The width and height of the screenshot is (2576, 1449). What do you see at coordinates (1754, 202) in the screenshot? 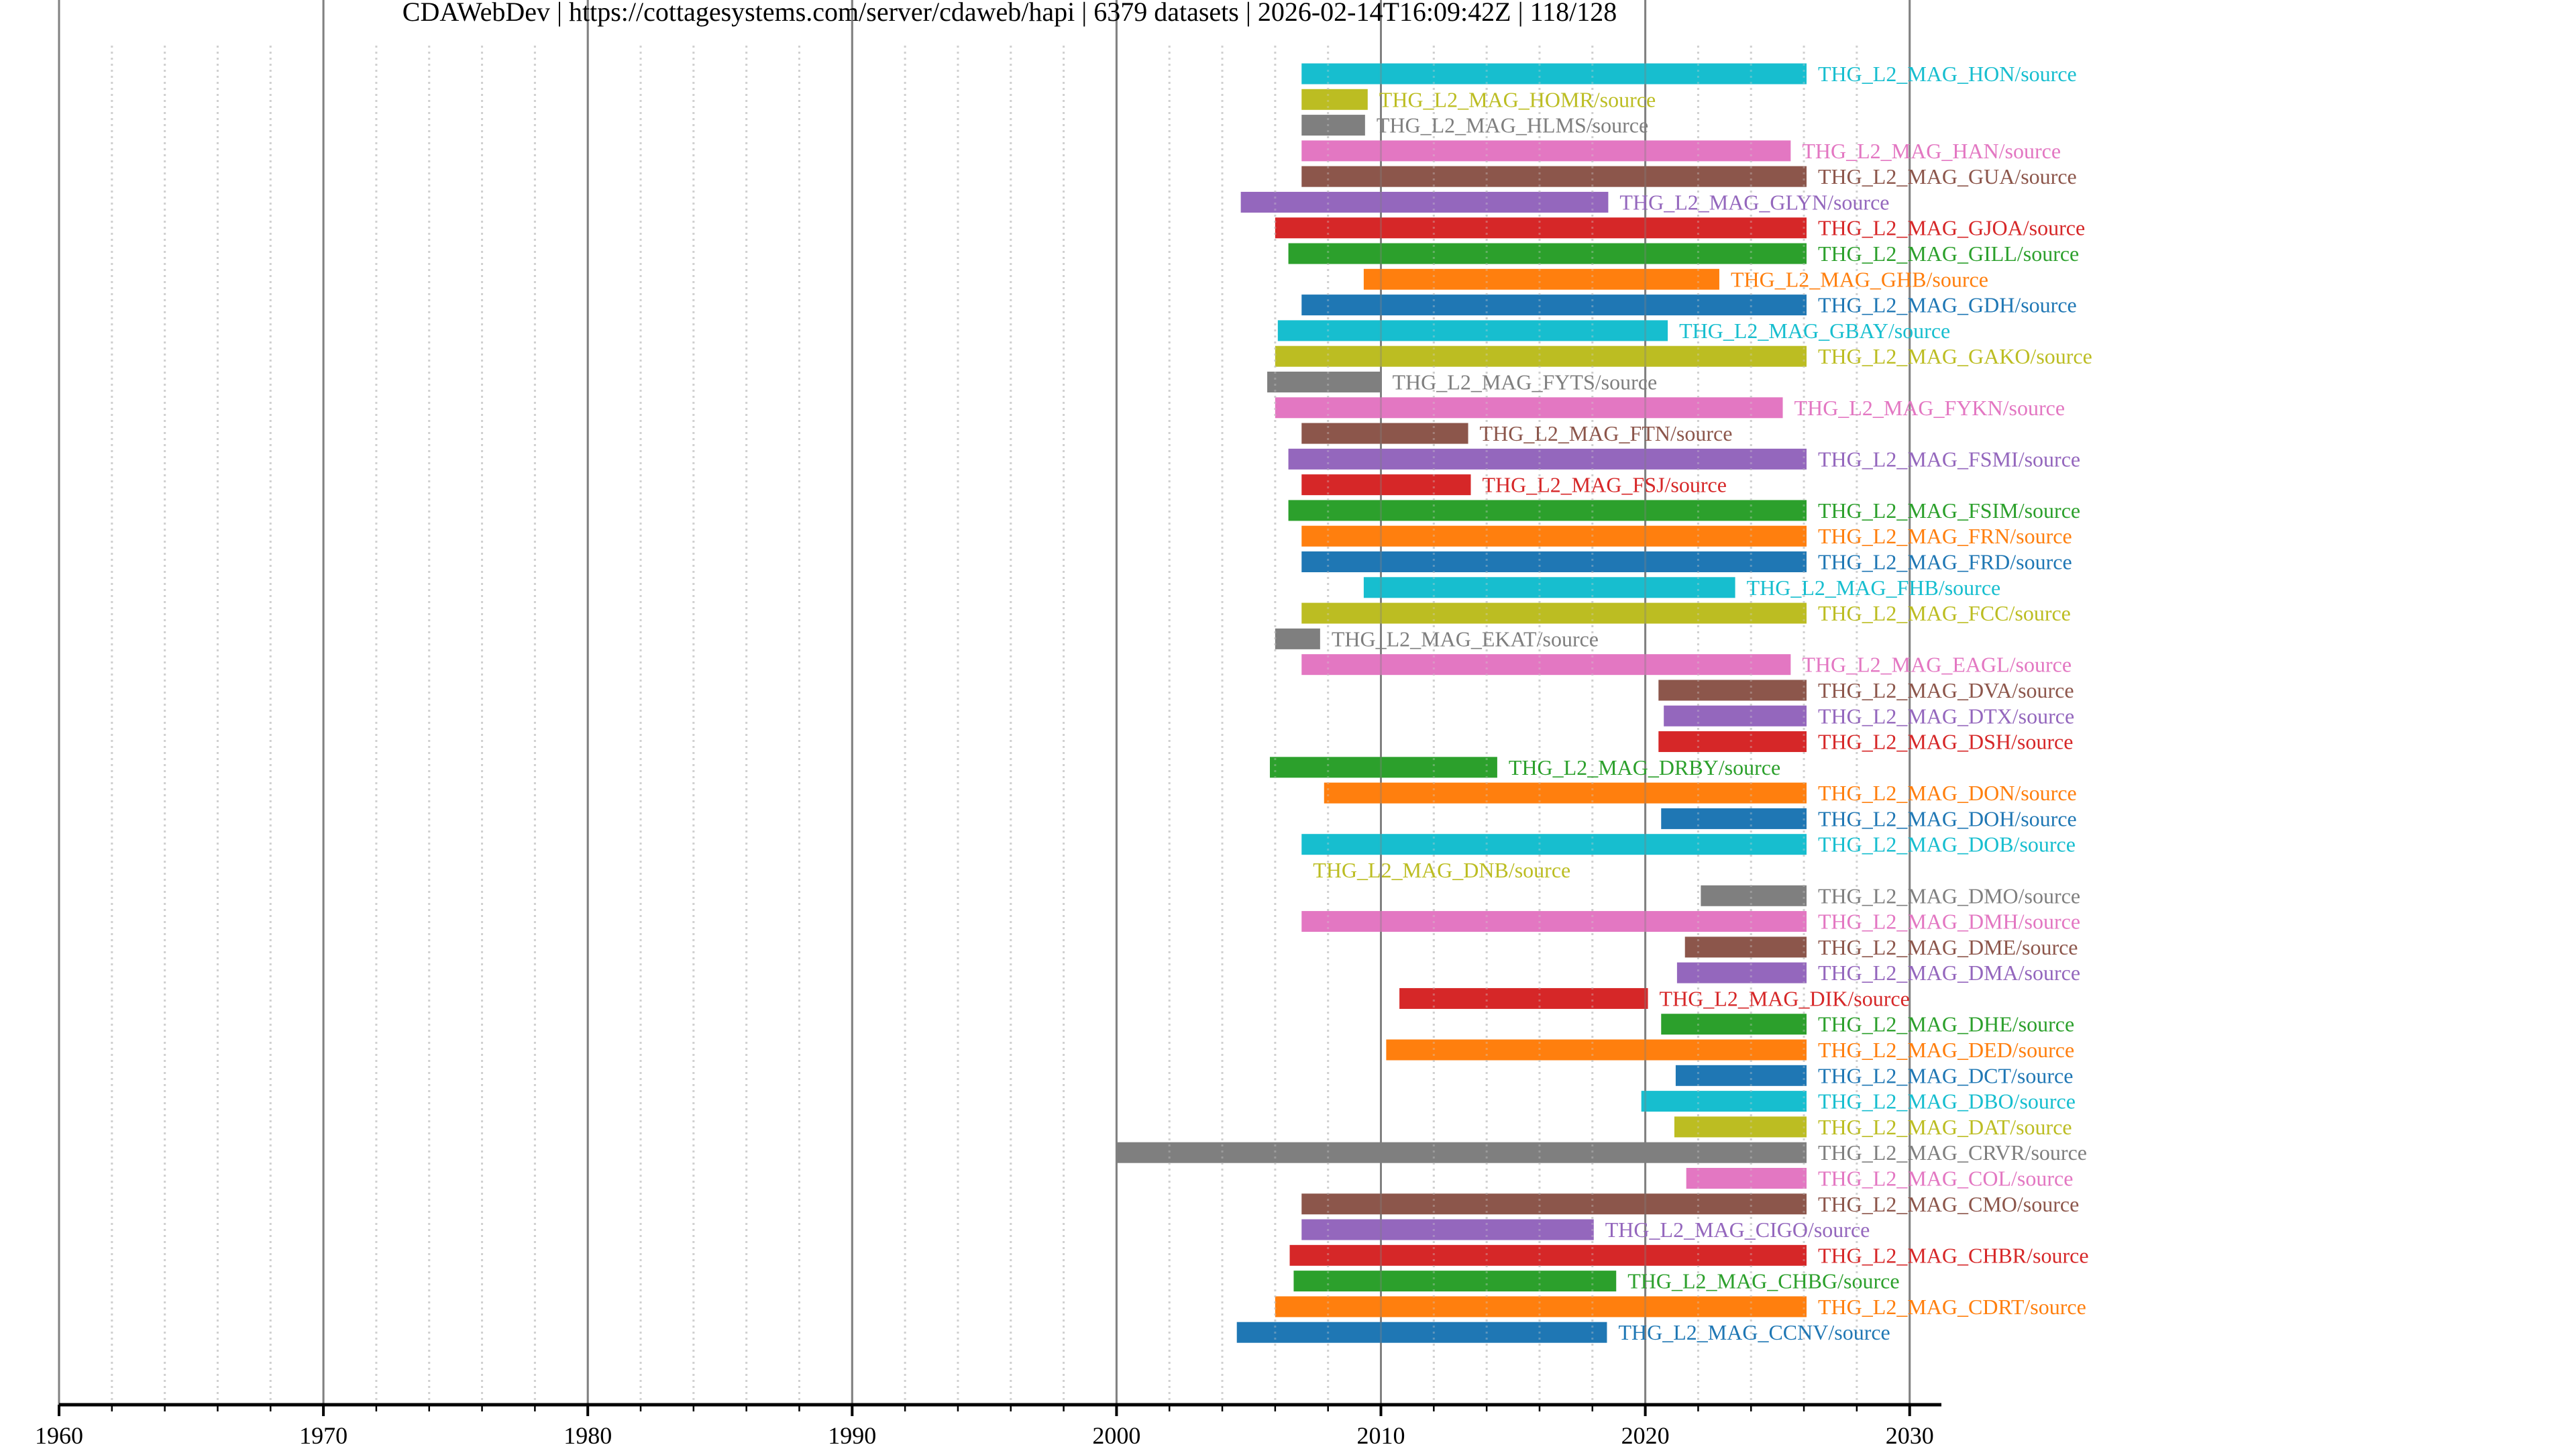
I see `dataset-label: THG_L2_MAG_GLYN/source` at bounding box center [1754, 202].